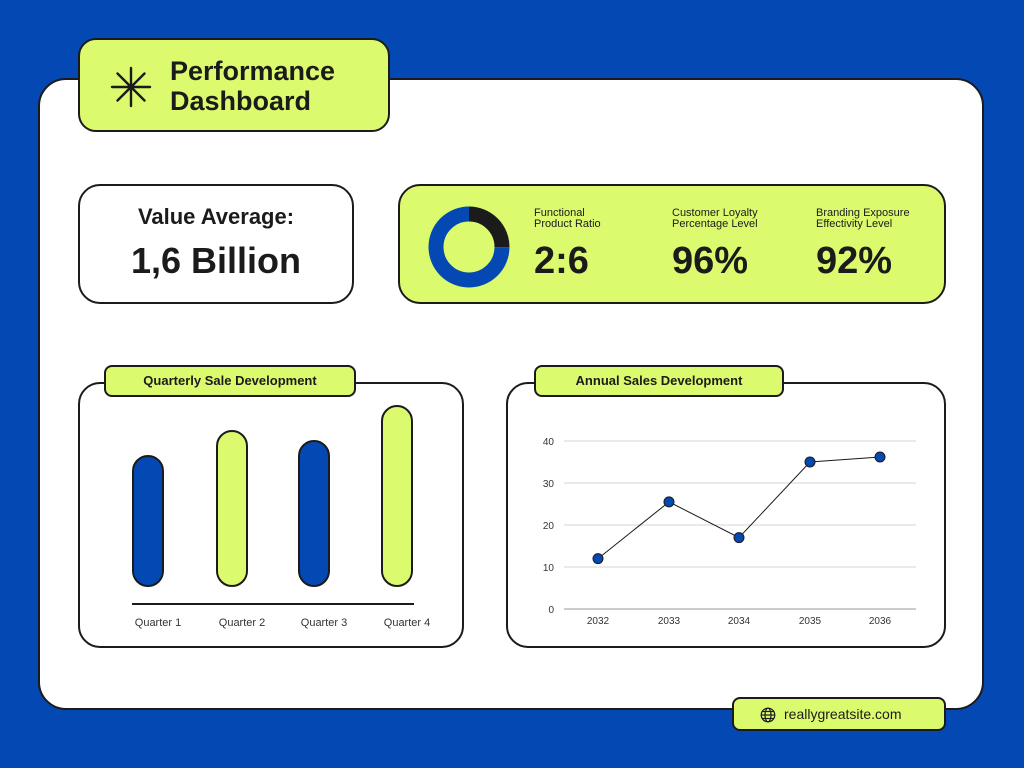 Image resolution: width=1024 pixels, height=768 pixels. What do you see at coordinates (241, 101) in the screenshot?
I see `page-title-line2: Dashboard` at bounding box center [241, 101].